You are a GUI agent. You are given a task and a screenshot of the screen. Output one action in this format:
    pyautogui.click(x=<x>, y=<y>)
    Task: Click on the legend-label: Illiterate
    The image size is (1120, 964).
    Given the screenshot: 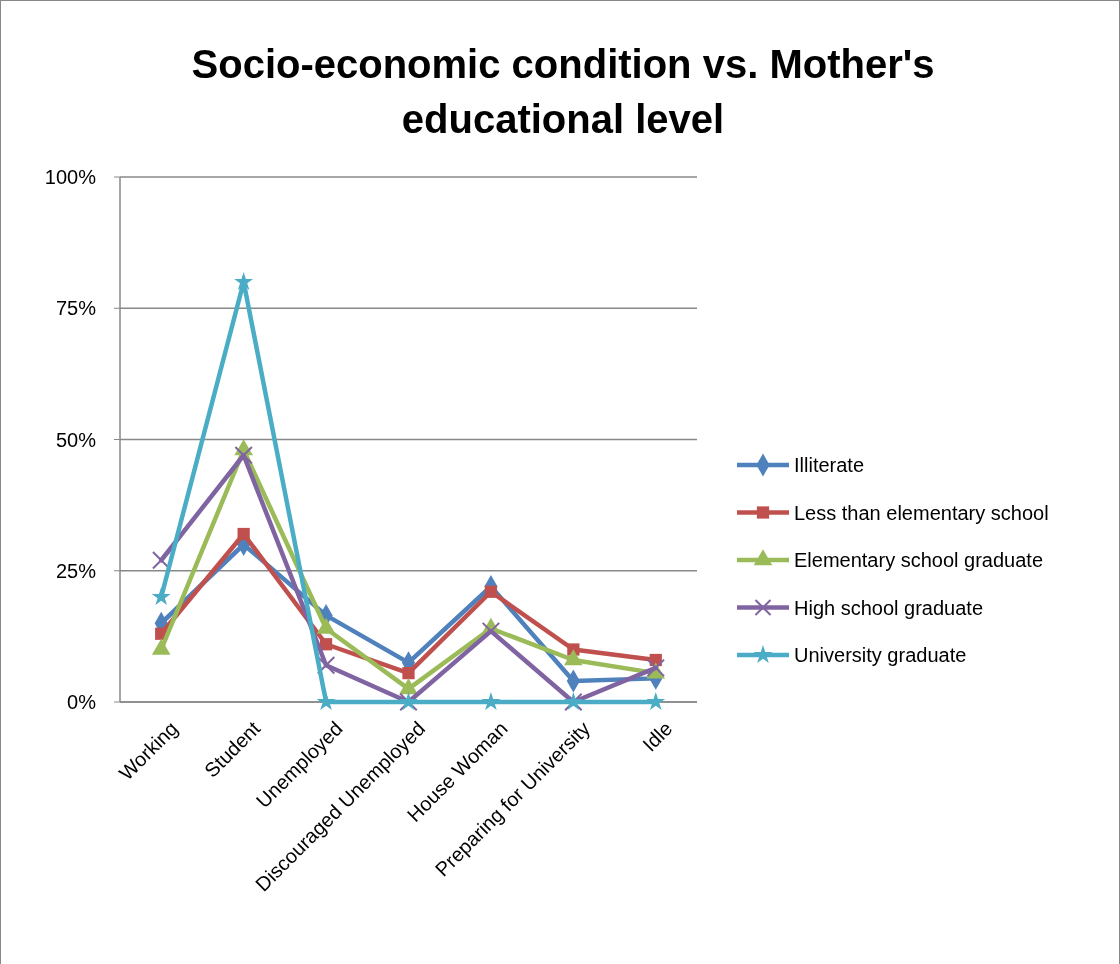 What is the action you would take?
    pyautogui.click(x=829, y=465)
    